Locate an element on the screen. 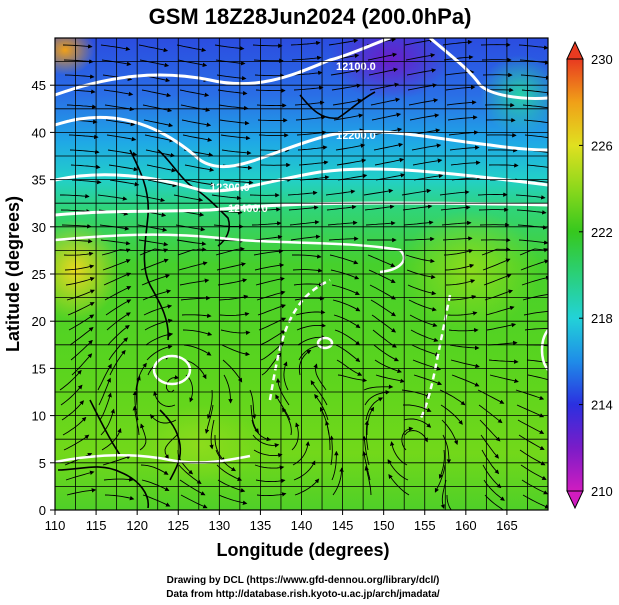 This screenshot has width=619, height=605. y-axis-ticks: 0 5 10 15 20 25 30 35 40 45 is located at coordinates (43, 298).